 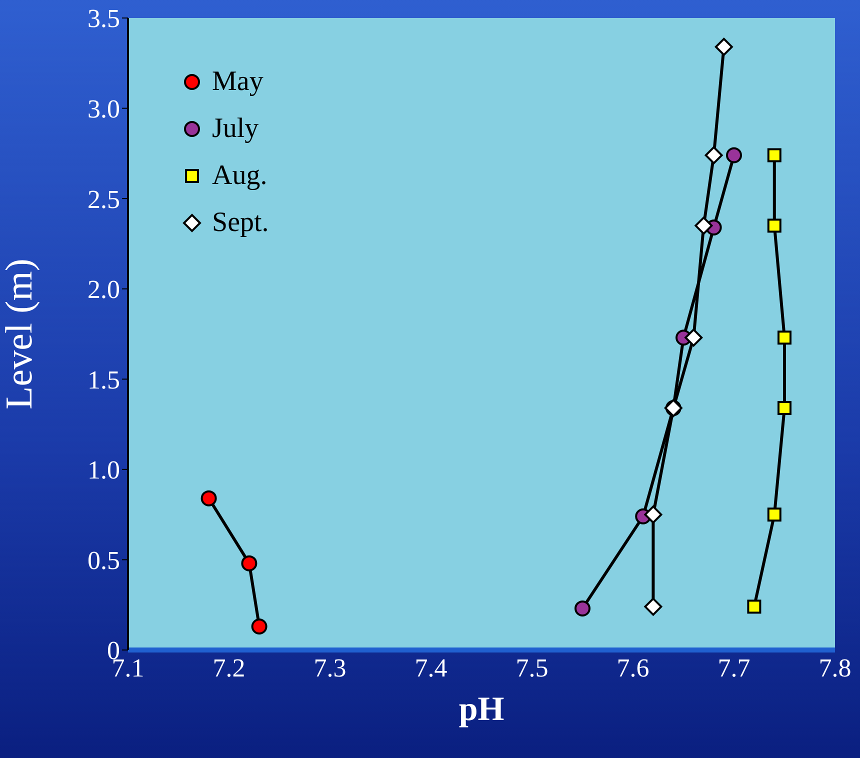 What do you see at coordinates (104, 289) in the screenshot?
I see `y-tick-label: 2.0` at bounding box center [104, 289].